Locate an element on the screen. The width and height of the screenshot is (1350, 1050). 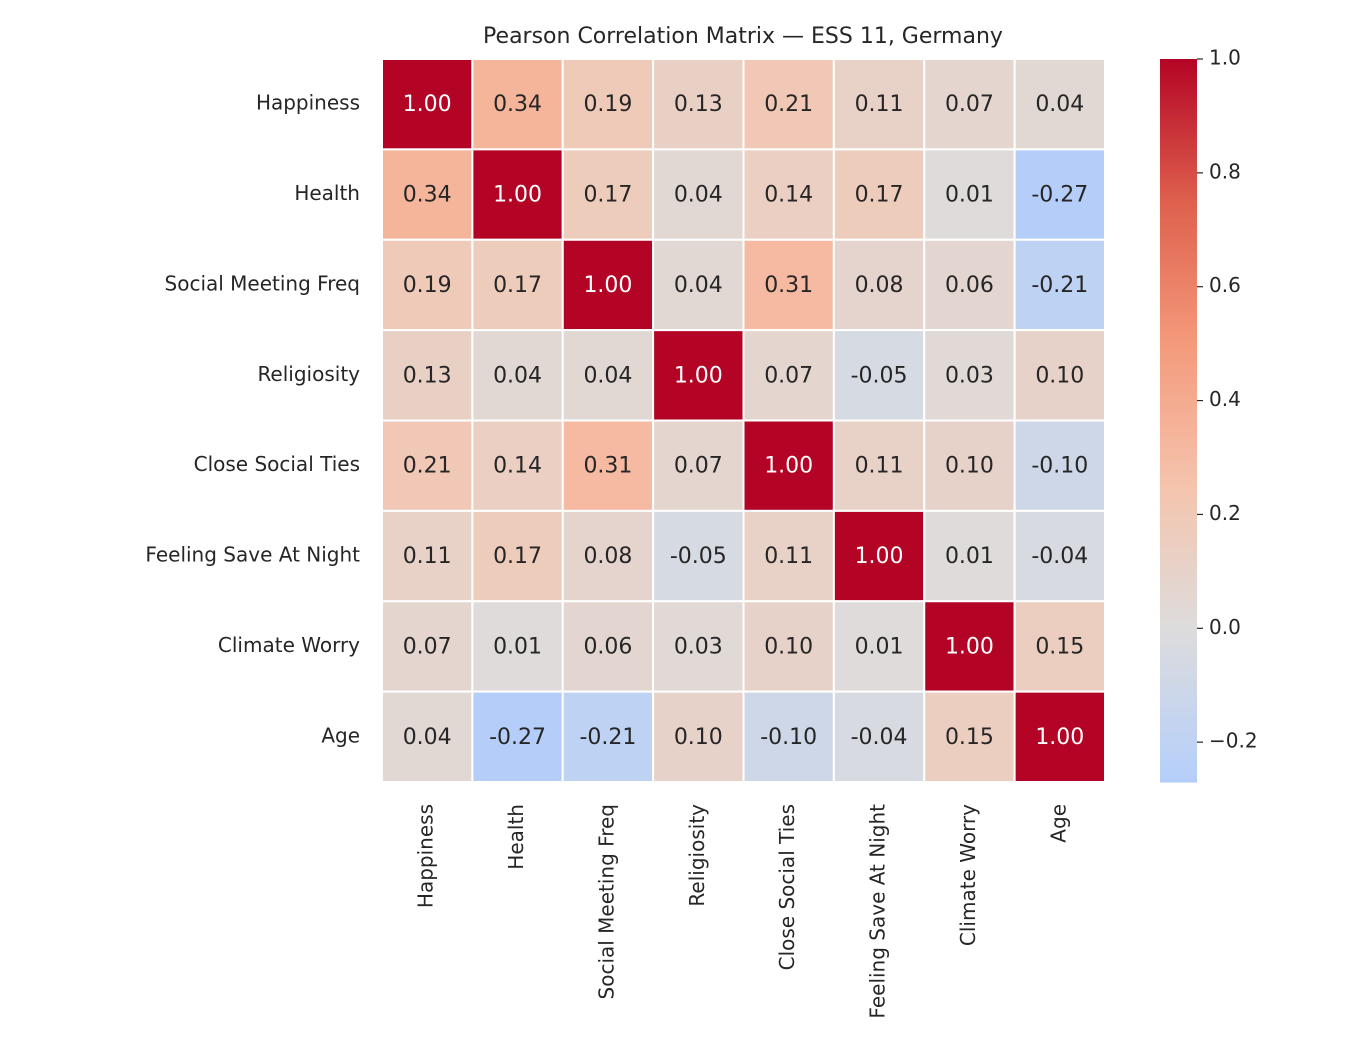
colorbar-tick-label: 0.6 is located at coordinates (1225, 285).